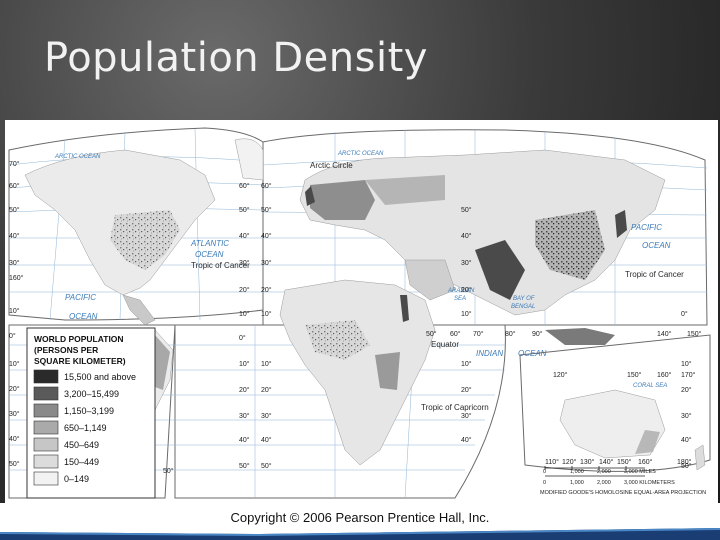 This screenshot has height=540, width=720. I want to click on nile-density, so click(404, 308).